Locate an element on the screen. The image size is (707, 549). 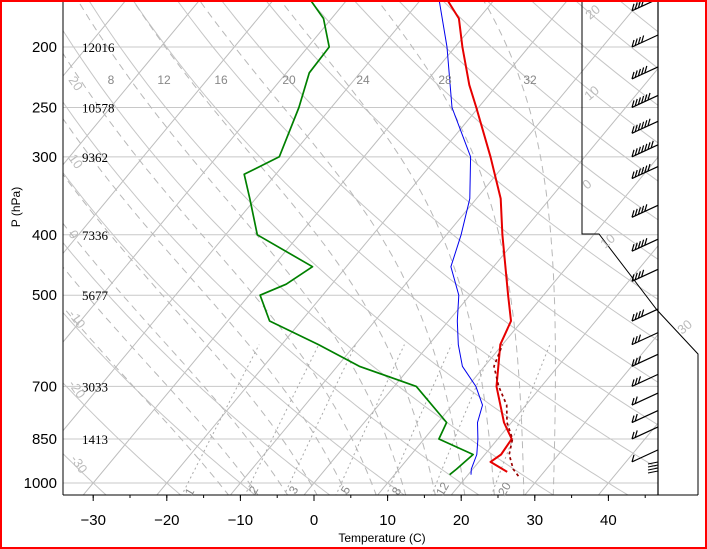
x-tick-label: 30 is located at coordinates (534, 520).